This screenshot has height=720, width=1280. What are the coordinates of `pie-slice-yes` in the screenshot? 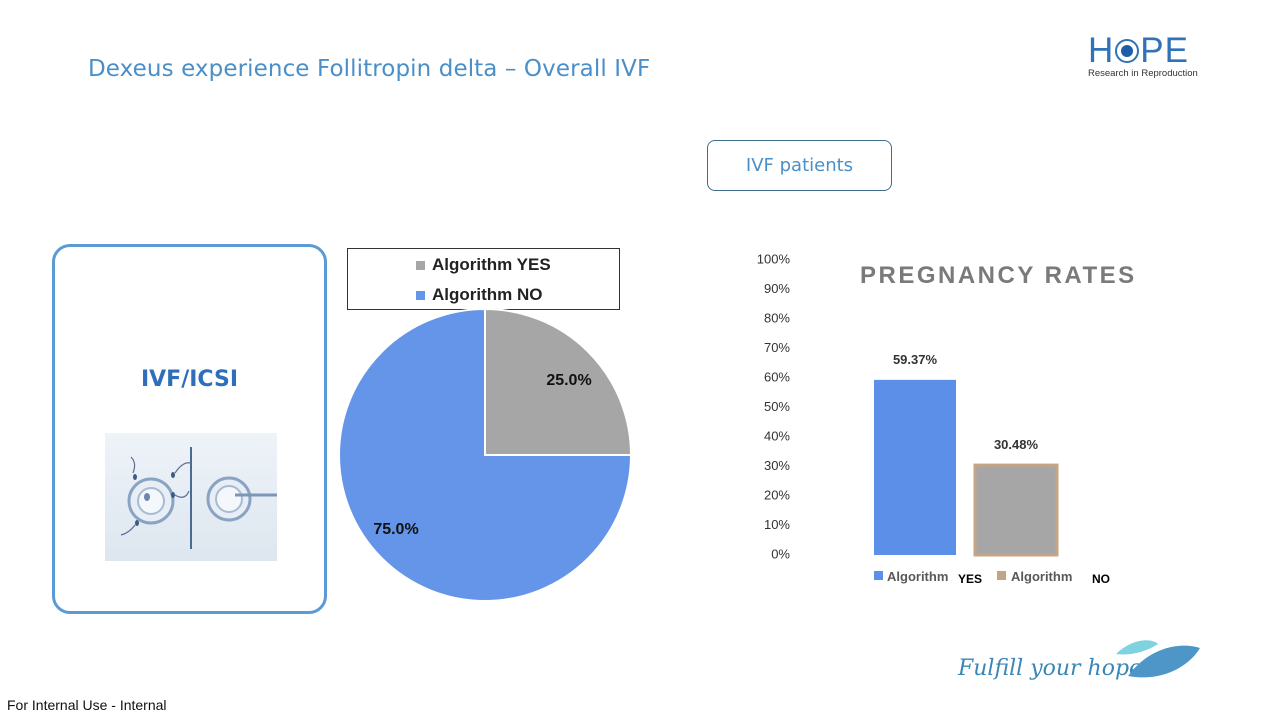 It's located at (558, 381).